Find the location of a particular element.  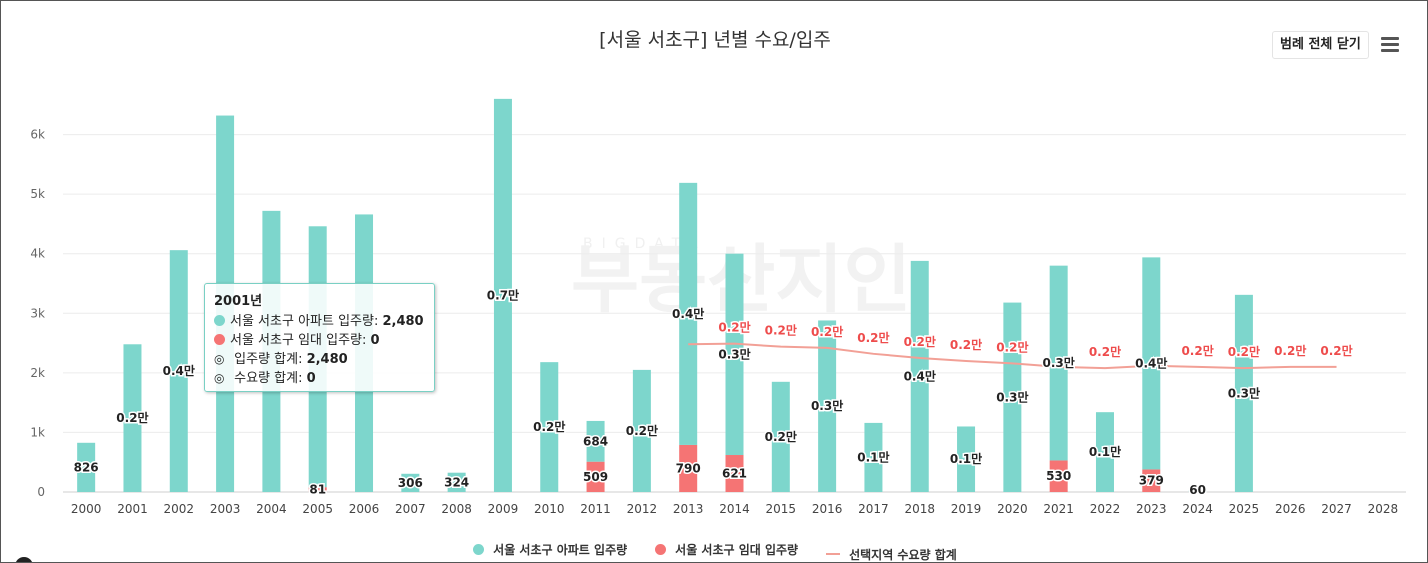

y-tick-label: 6k is located at coordinates (37, 135).